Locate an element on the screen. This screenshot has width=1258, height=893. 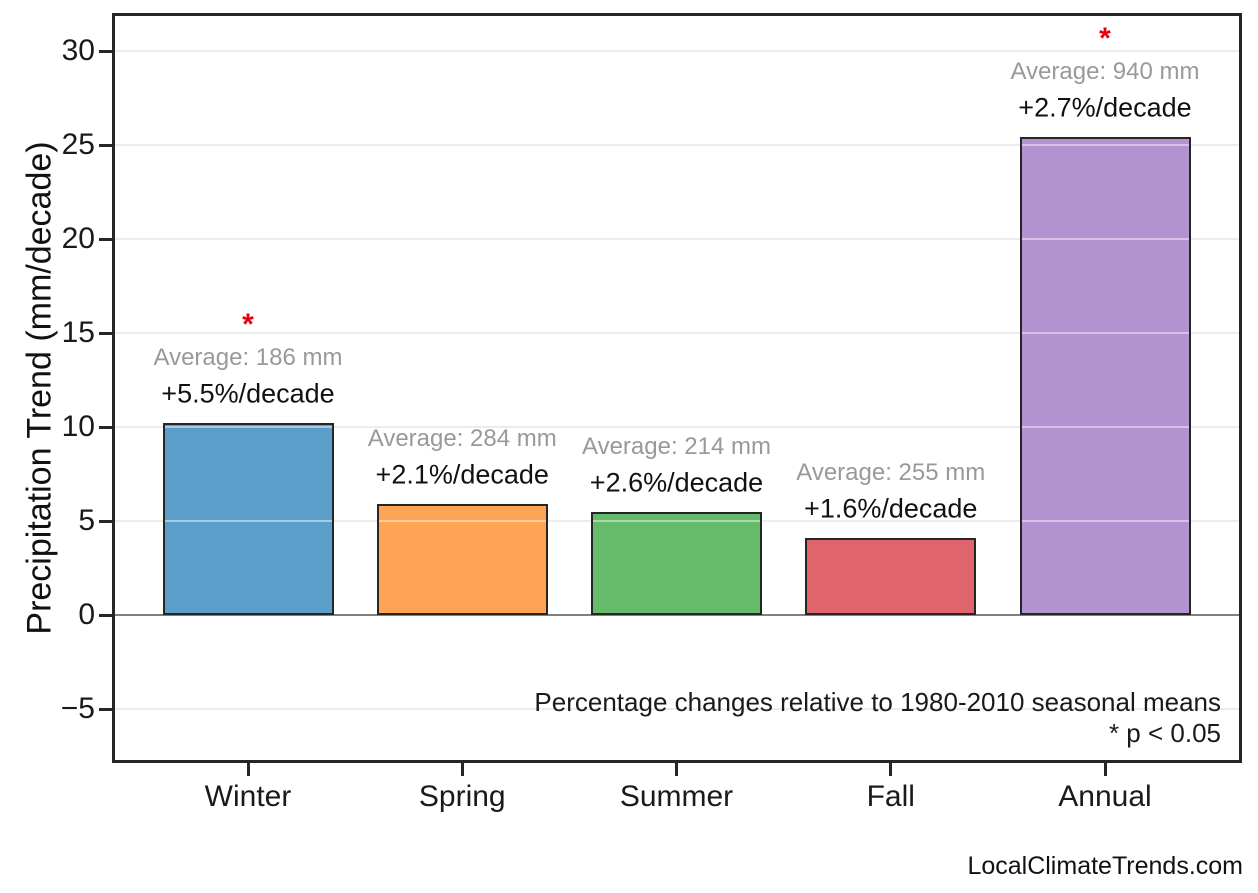
zero-line is located at coordinates (677, 615).